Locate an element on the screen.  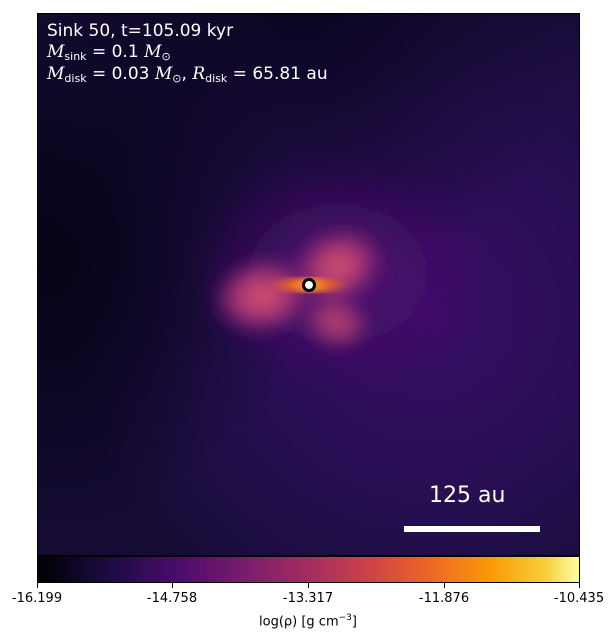
colorbar-tick-label: -16.199 is located at coordinates (37, 598).